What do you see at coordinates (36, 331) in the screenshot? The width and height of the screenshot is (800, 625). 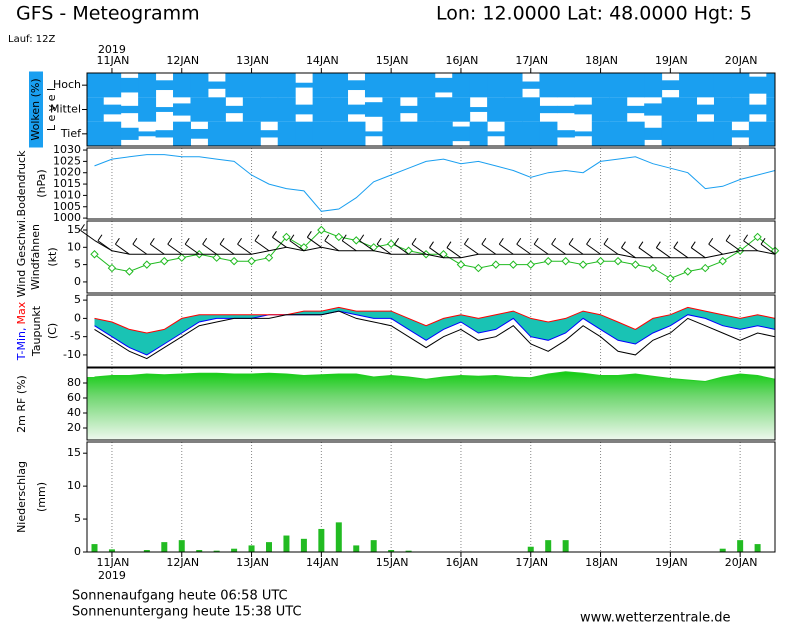 I see `y-axis-label: Taupunkt` at bounding box center [36, 331].